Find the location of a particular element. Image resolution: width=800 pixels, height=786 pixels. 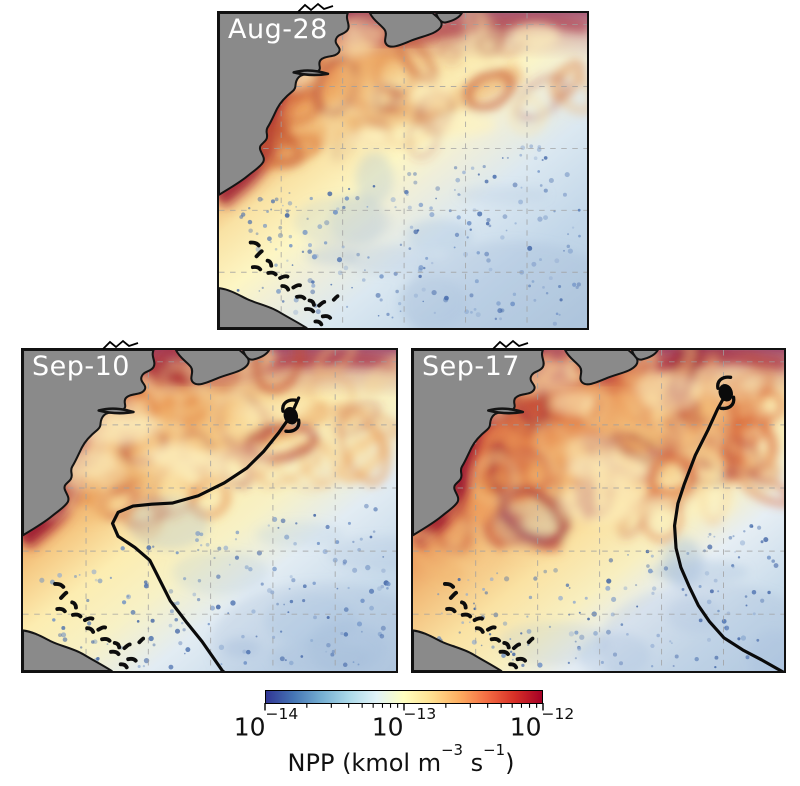

gyre-patches is located at coordinates (638, 586).